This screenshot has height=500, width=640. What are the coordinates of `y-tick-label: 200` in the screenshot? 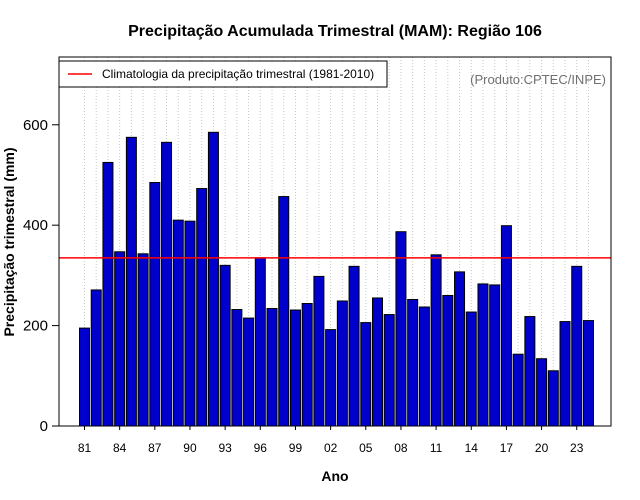 It's located at (35, 326).